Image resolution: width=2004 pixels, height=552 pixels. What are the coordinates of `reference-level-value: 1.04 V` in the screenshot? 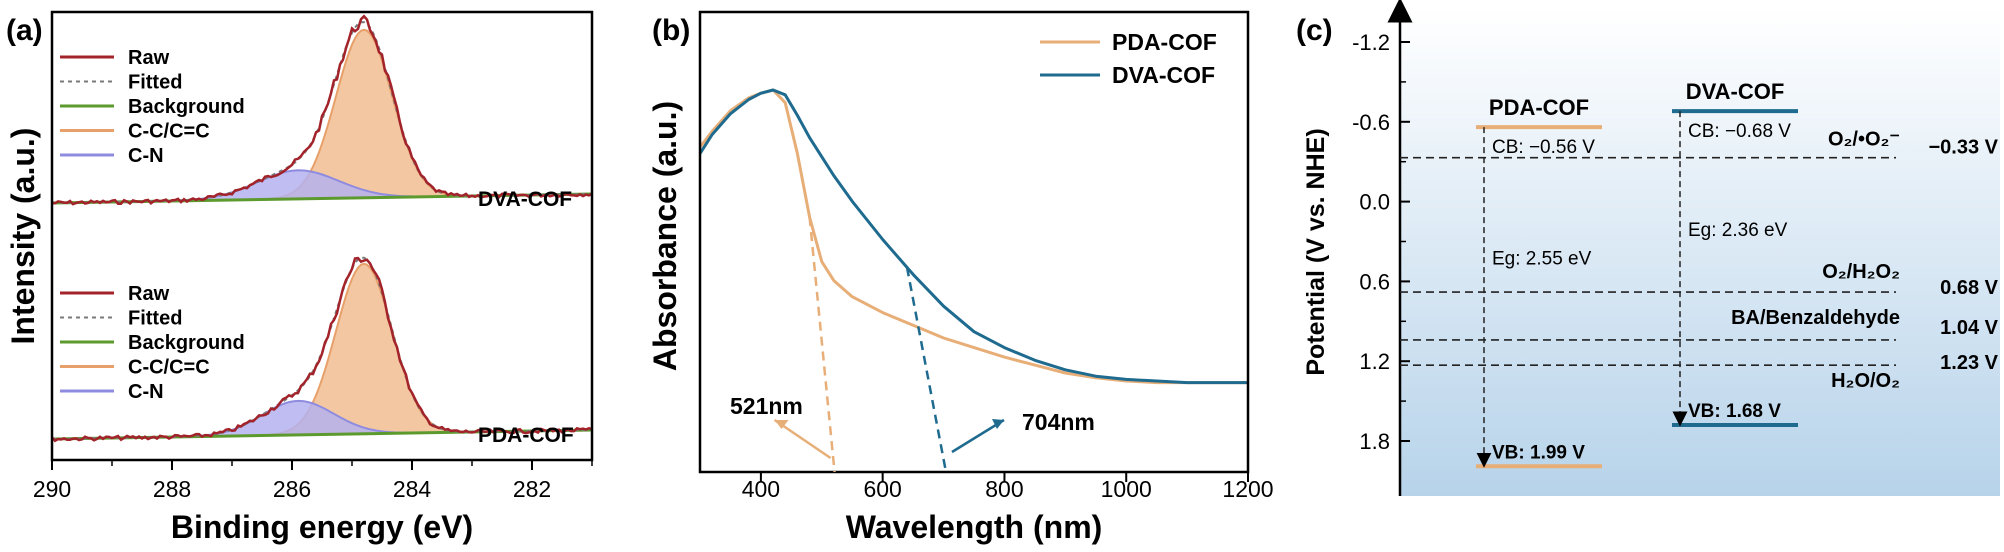 It's located at (1969, 328).